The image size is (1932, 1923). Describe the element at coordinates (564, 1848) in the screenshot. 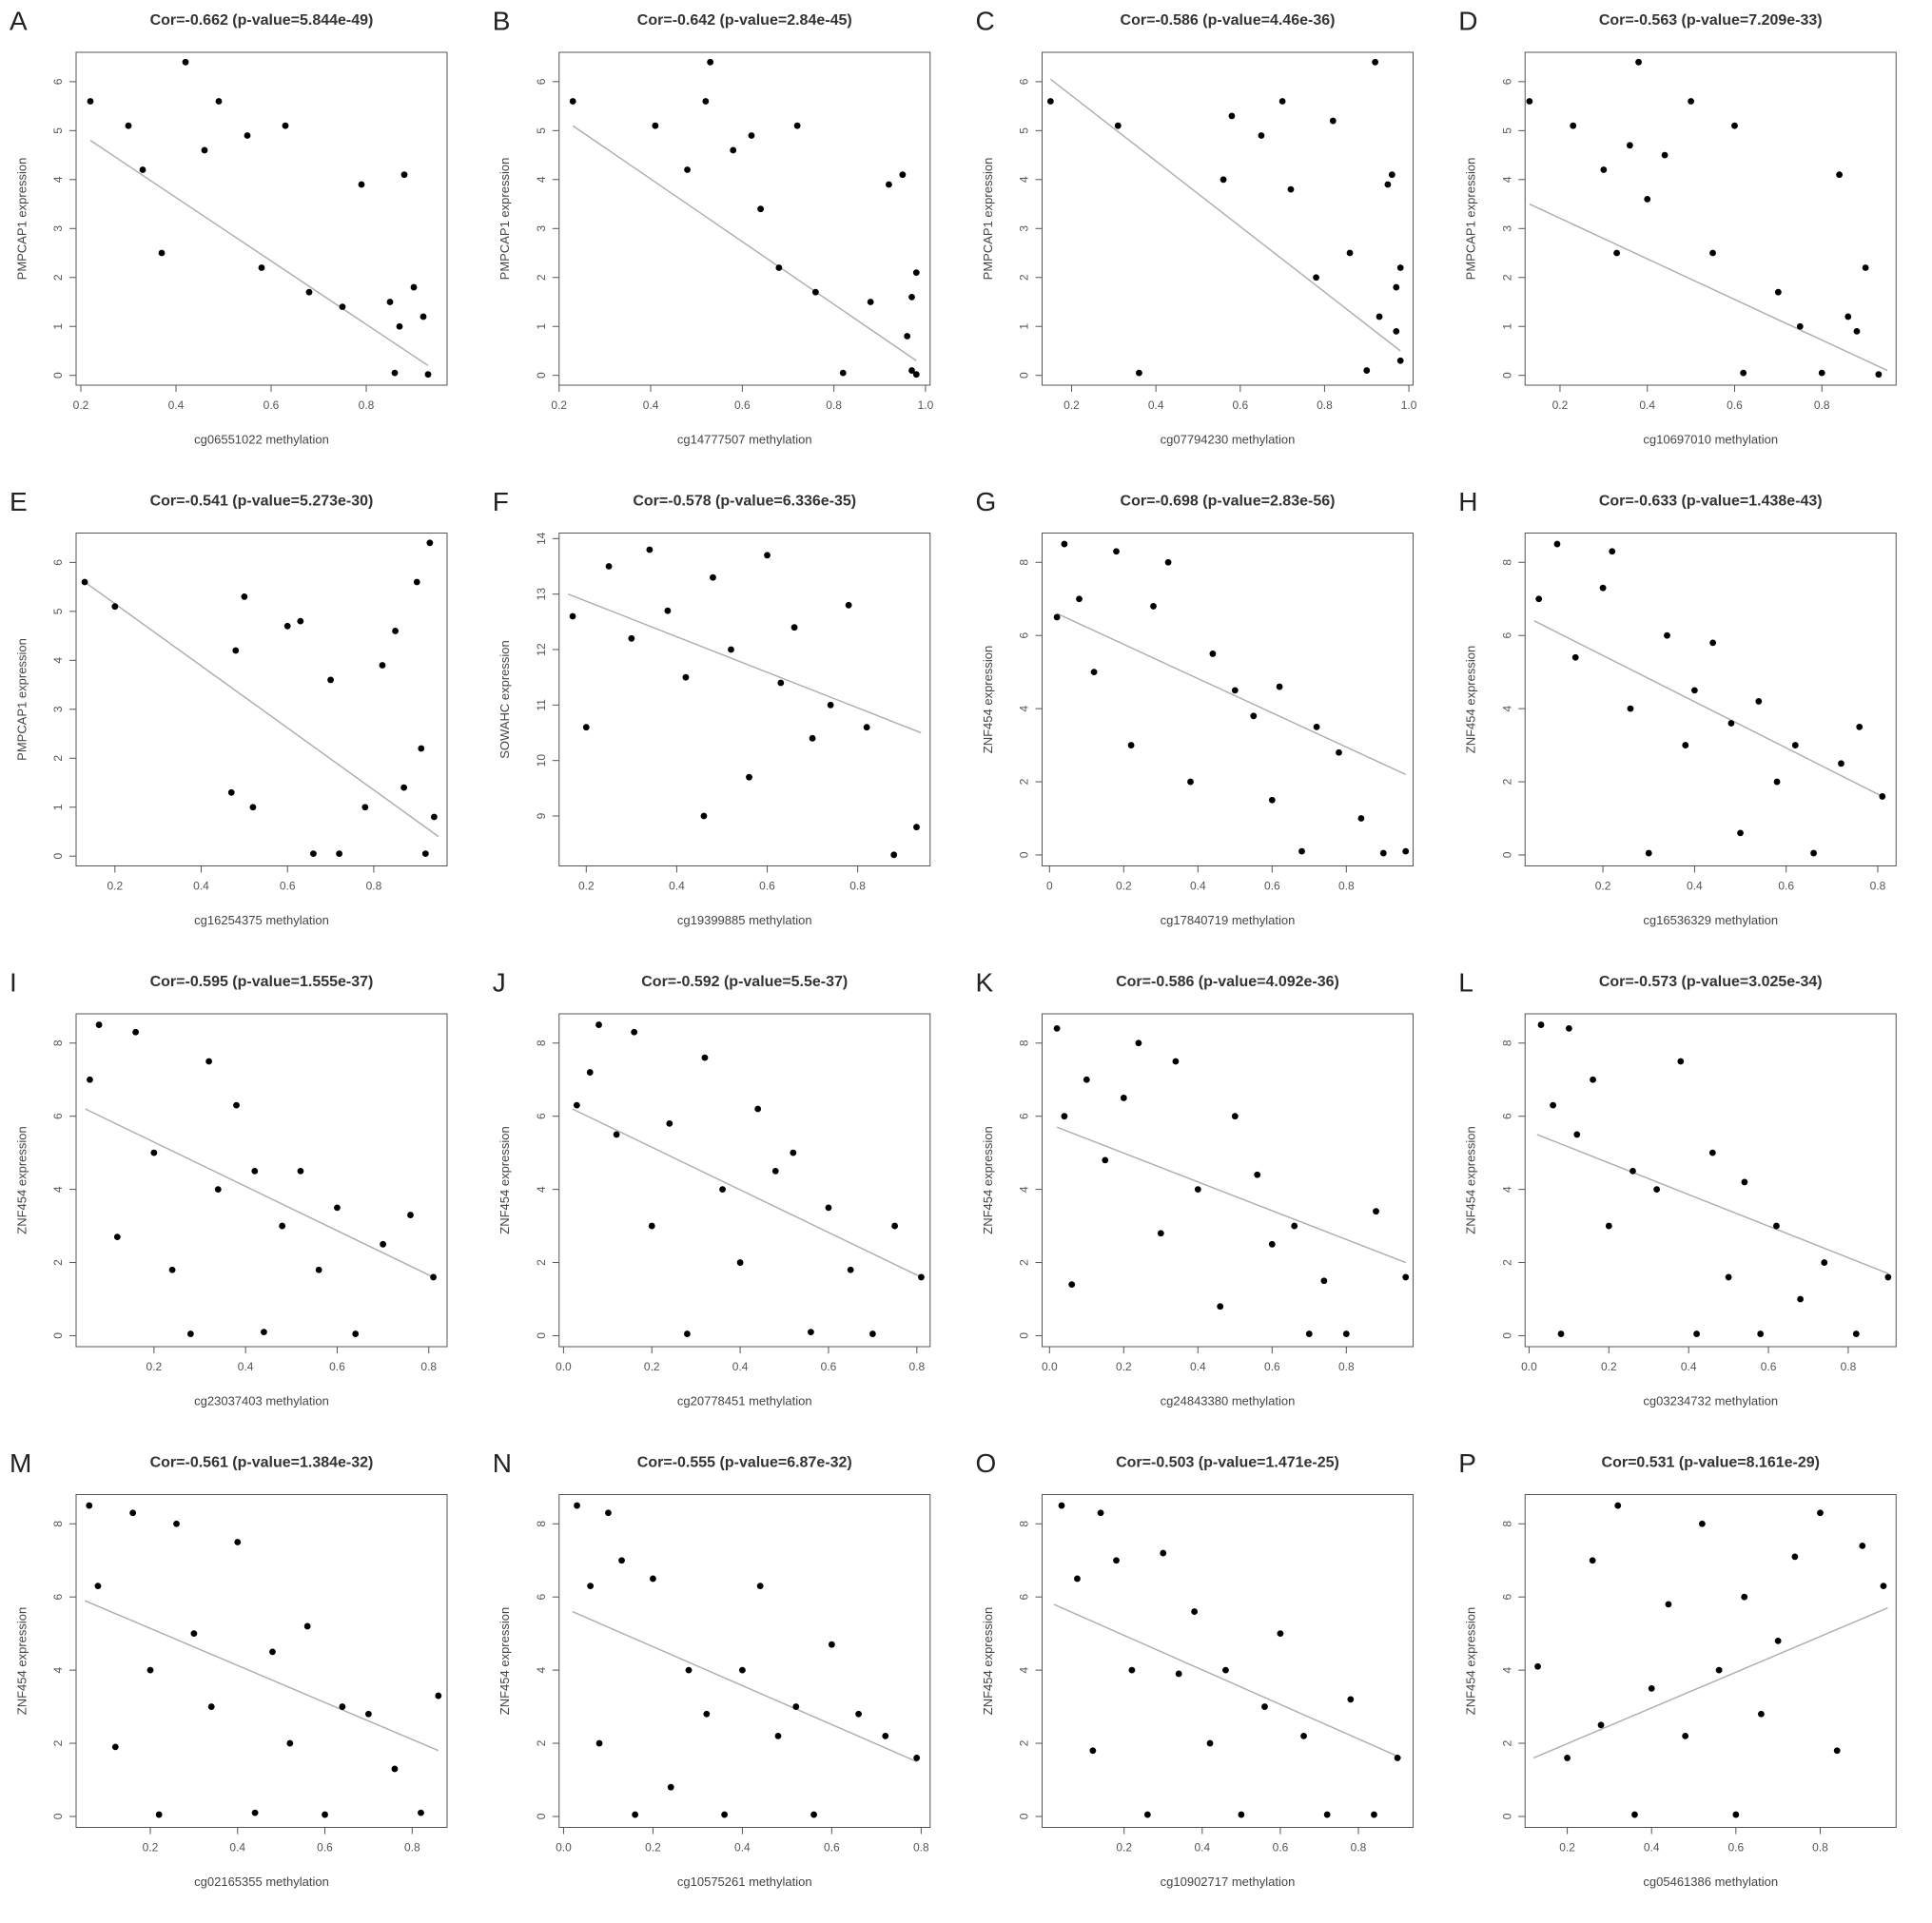

I see `x-tick-label: 0.0` at that location.